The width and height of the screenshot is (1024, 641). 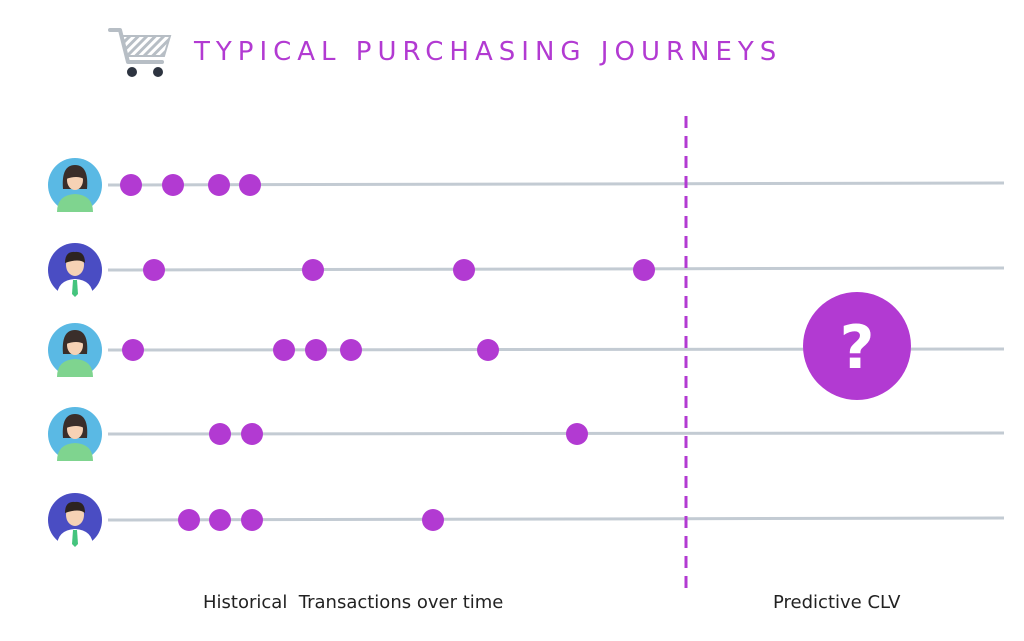 What do you see at coordinates (556, 269) in the screenshot?
I see `timeline-axis` at bounding box center [556, 269].